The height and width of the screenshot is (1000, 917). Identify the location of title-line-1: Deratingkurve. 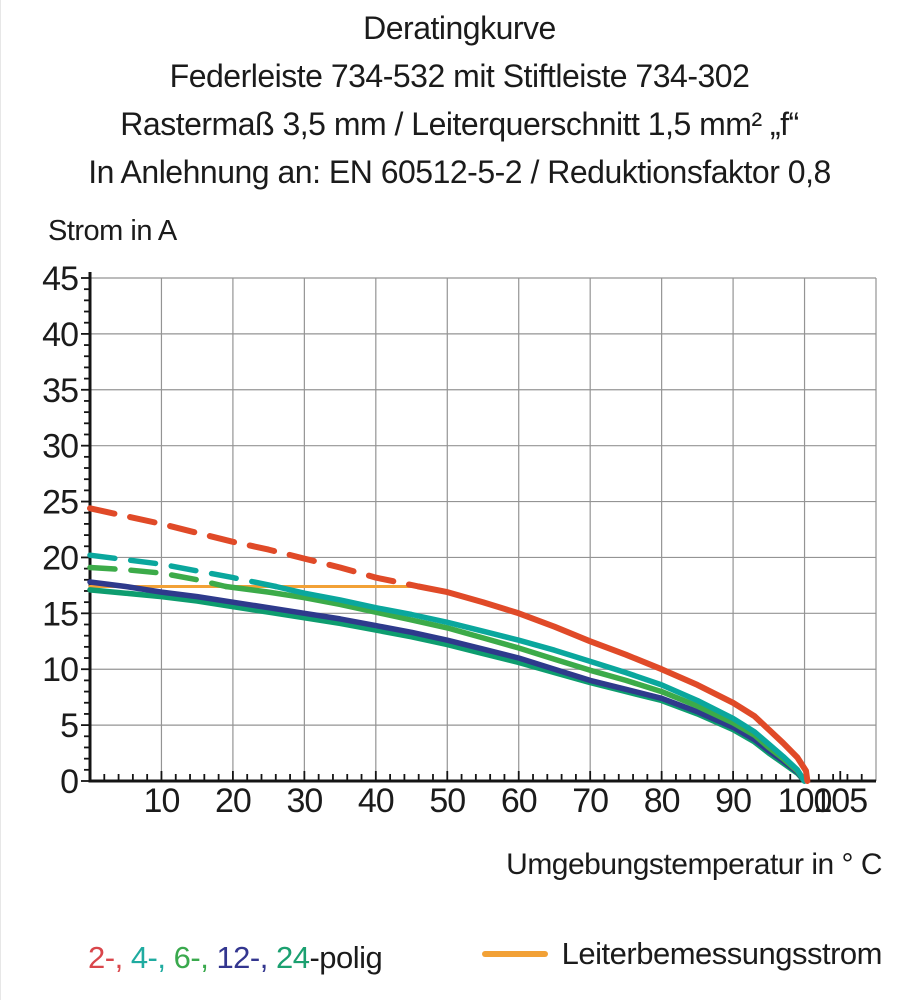
(459, 28).